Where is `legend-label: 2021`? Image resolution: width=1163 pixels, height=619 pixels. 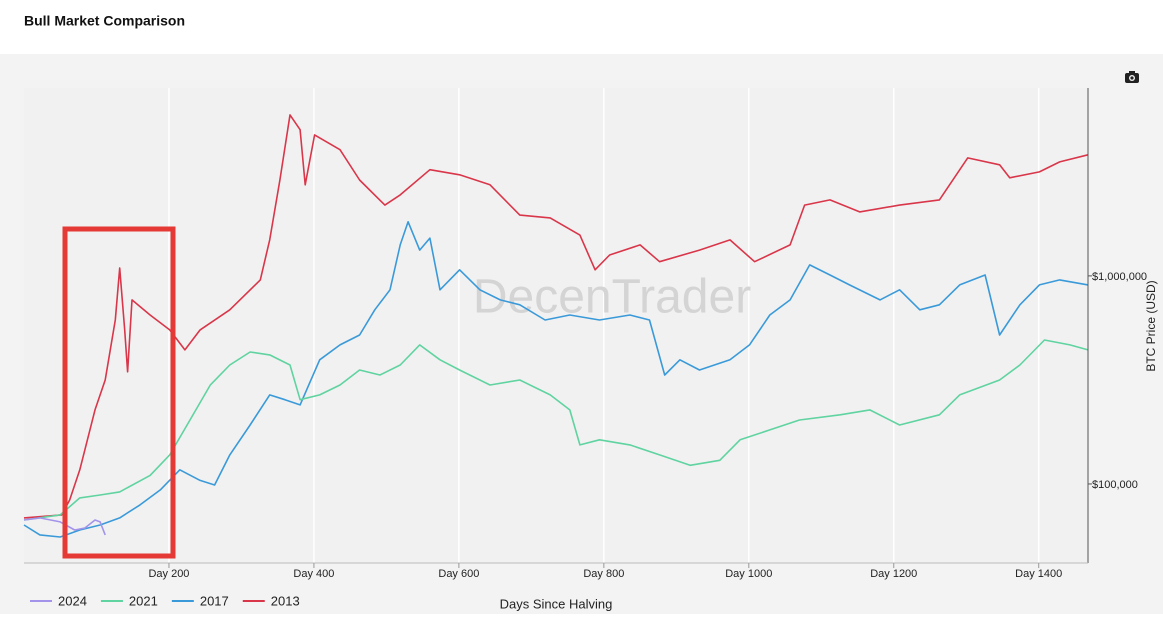 legend-label: 2021 is located at coordinates (143, 600).